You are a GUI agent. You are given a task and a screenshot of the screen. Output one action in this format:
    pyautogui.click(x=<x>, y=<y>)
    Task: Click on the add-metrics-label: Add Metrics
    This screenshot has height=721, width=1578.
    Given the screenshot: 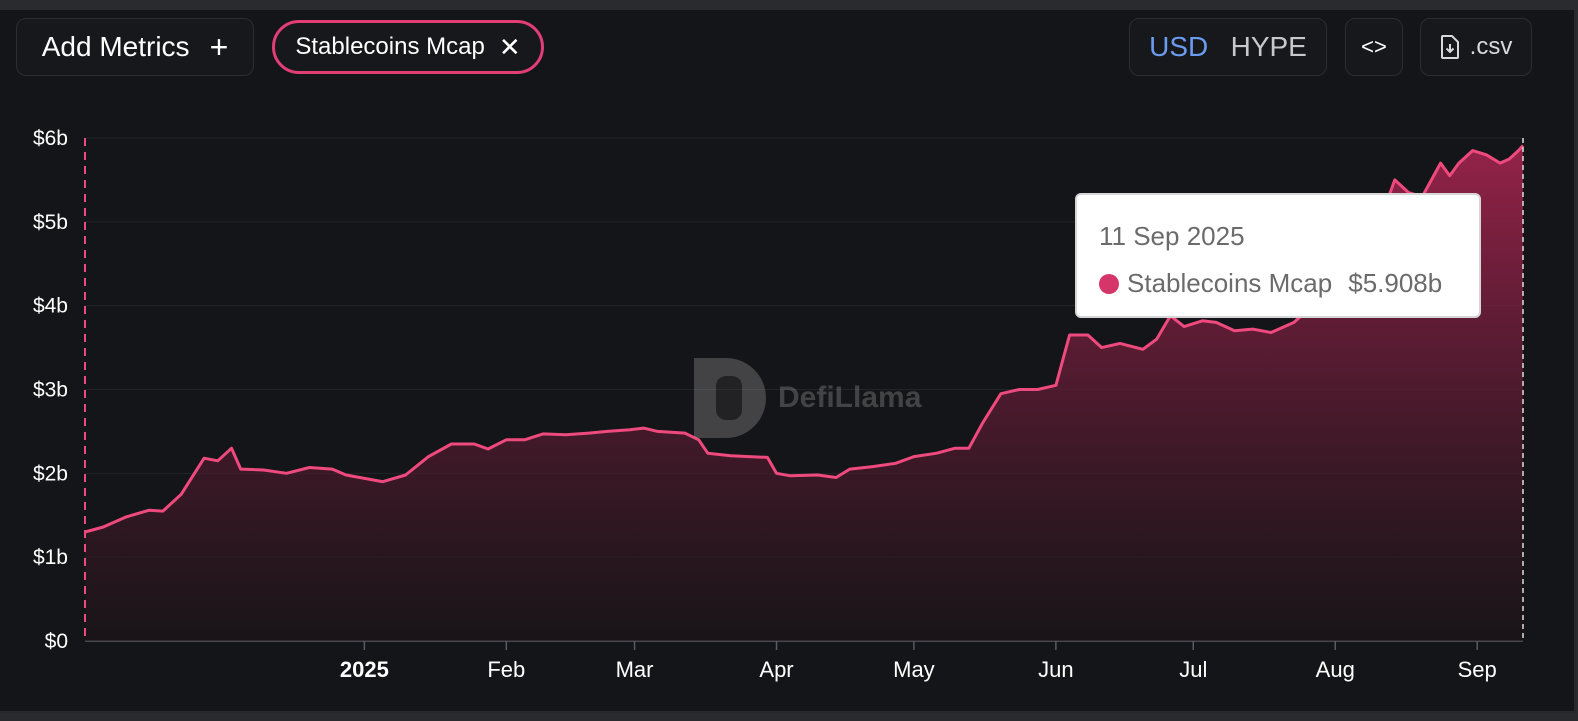 What is the action you would take?
    pyautogui.click(x=115, y=46)
    